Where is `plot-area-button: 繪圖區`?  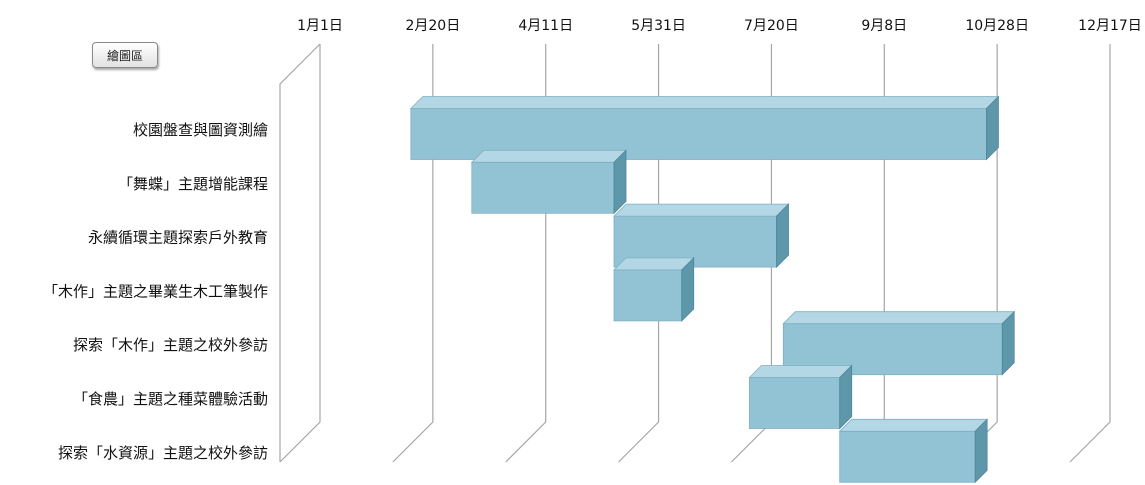 plot-area-button: 繪圖區 is located at coordinates (125, 55).